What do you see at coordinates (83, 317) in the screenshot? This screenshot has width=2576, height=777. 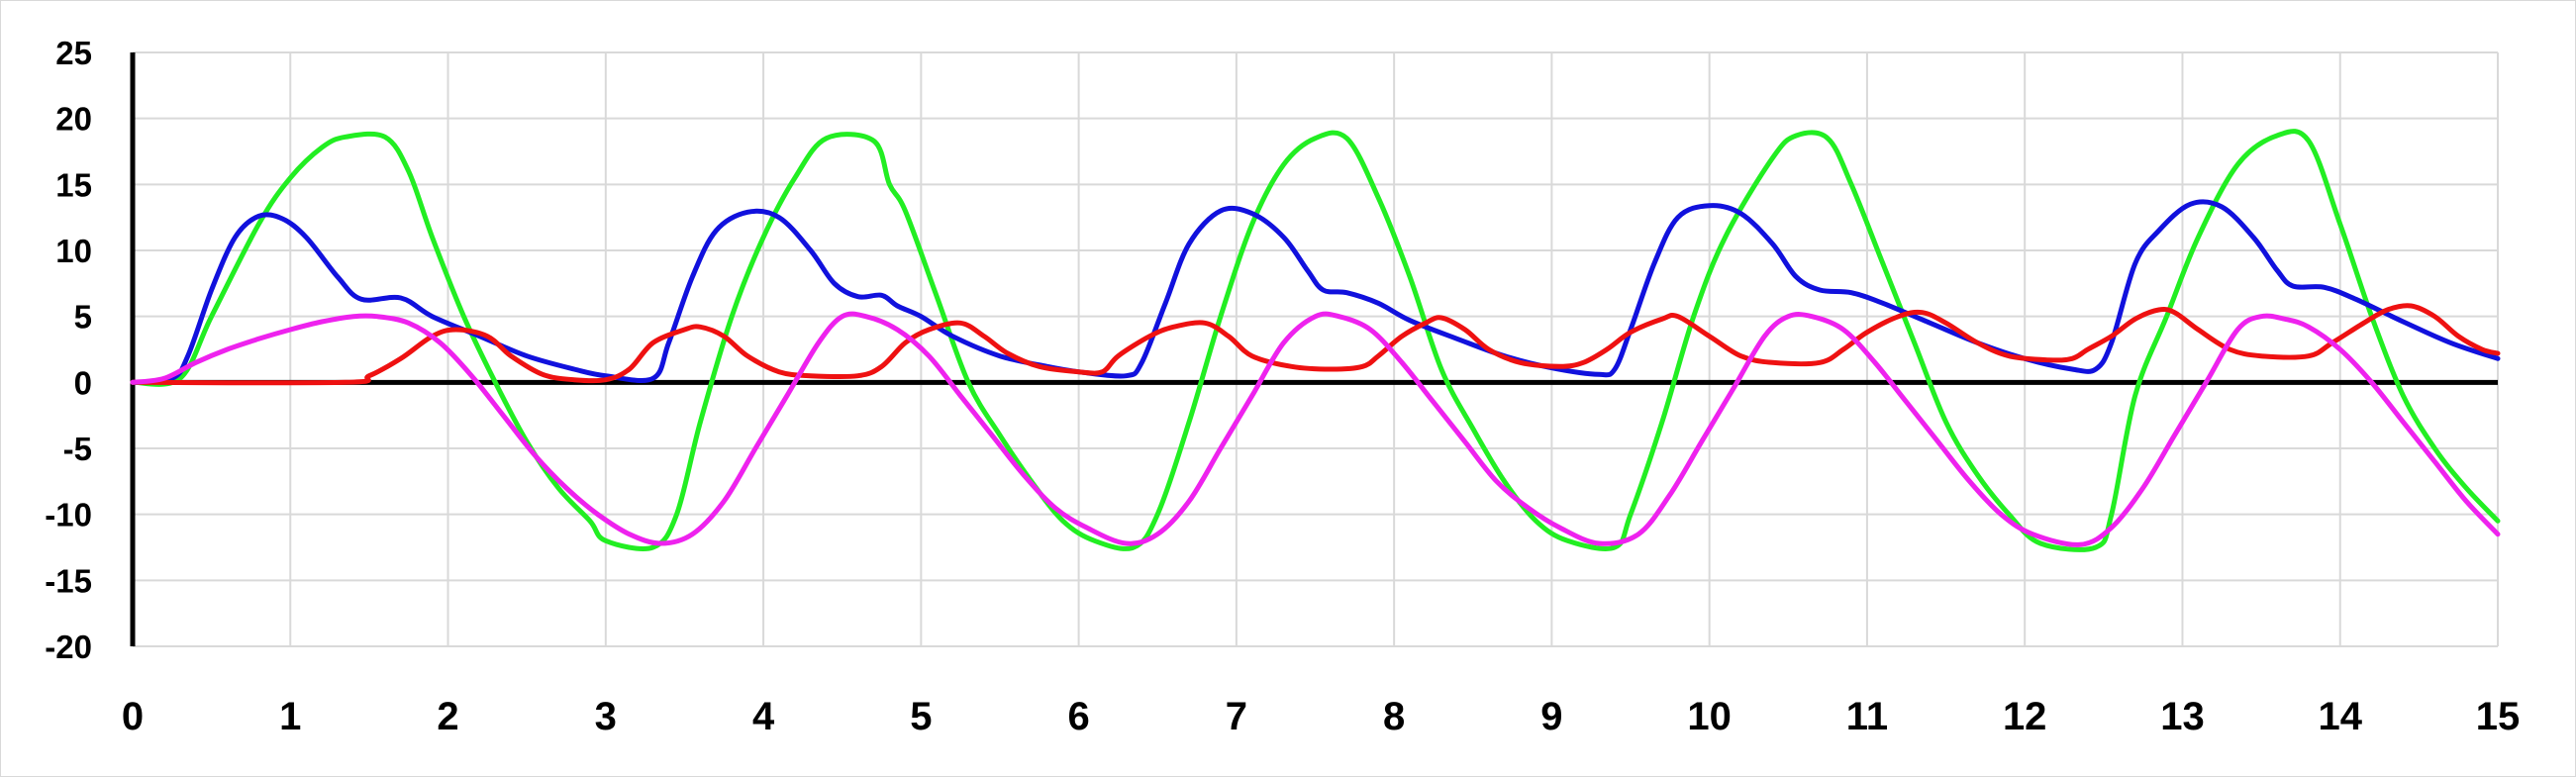 I see `y-tick-label-5: 5` at bounding box center [83, 317].